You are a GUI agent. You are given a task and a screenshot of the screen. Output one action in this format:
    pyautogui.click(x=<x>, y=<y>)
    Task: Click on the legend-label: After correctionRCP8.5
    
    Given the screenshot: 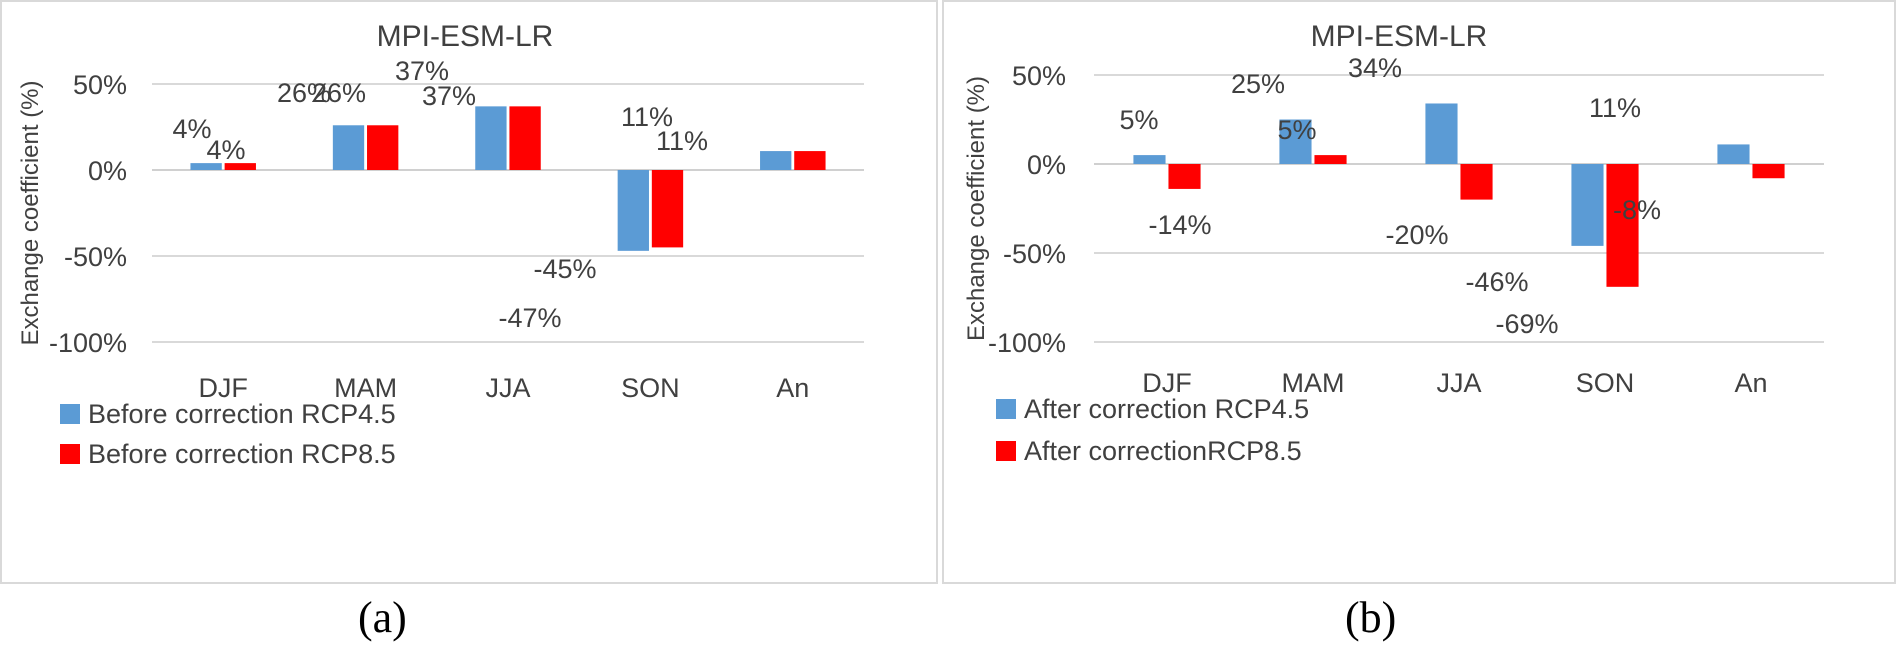 What is the action you would take?
    pyautogui.click(x=1163, y=451)
    